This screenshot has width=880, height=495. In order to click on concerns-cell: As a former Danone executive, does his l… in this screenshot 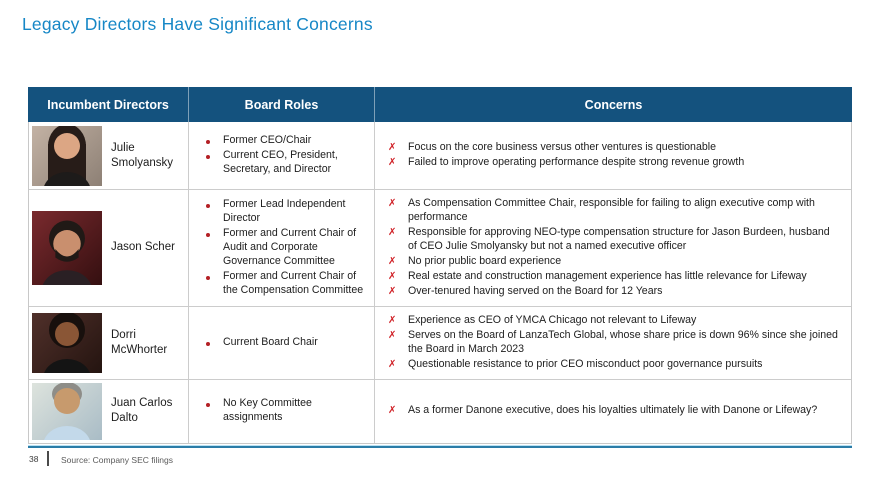, I will do `click(612, 411)`.